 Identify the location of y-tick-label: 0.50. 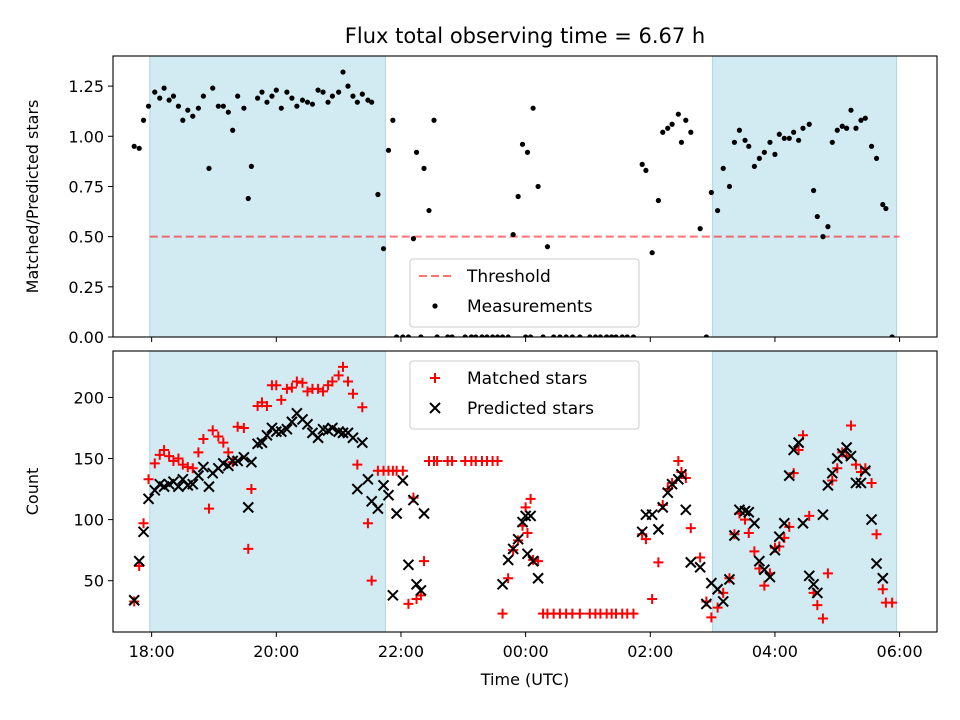
(86, 237).